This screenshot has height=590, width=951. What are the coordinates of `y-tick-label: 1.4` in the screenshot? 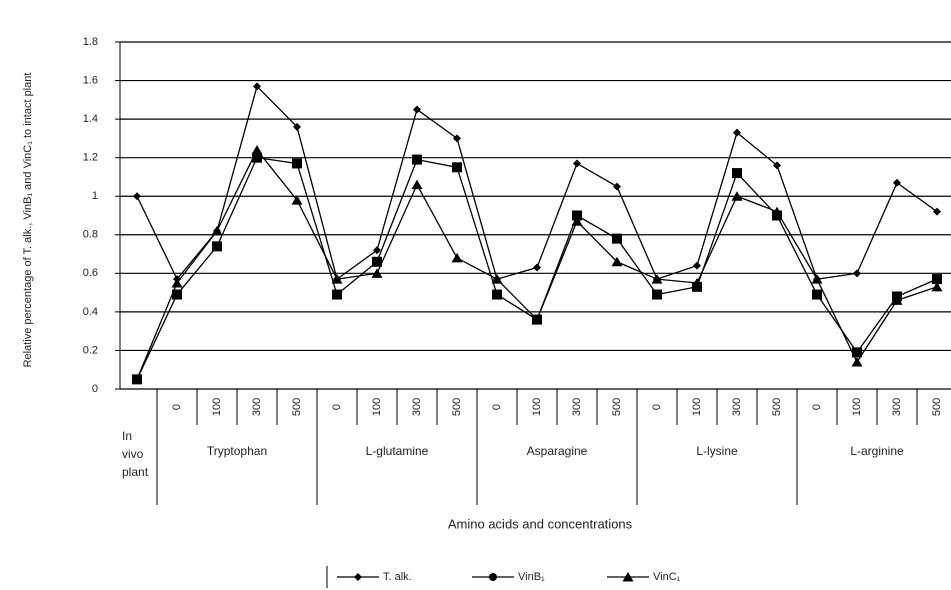 It's located at (90, 119).